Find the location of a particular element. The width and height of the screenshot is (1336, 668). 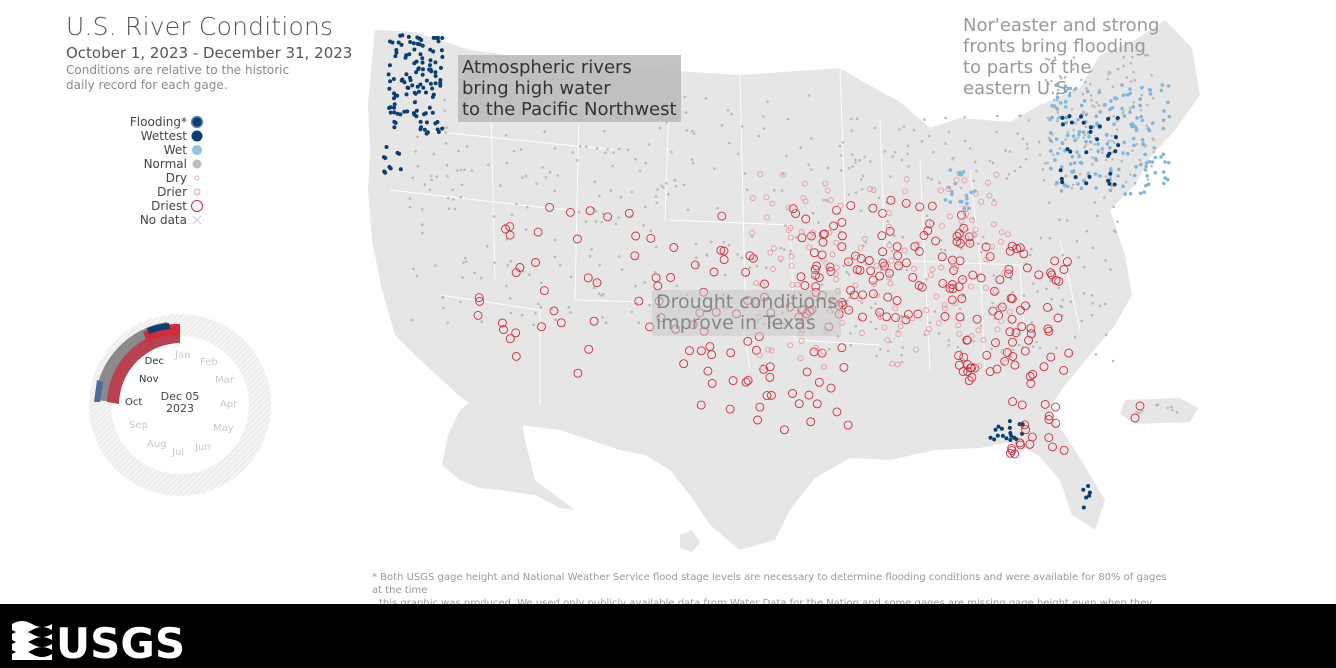

hawaii-landmass is located at coordinates (690, 541).